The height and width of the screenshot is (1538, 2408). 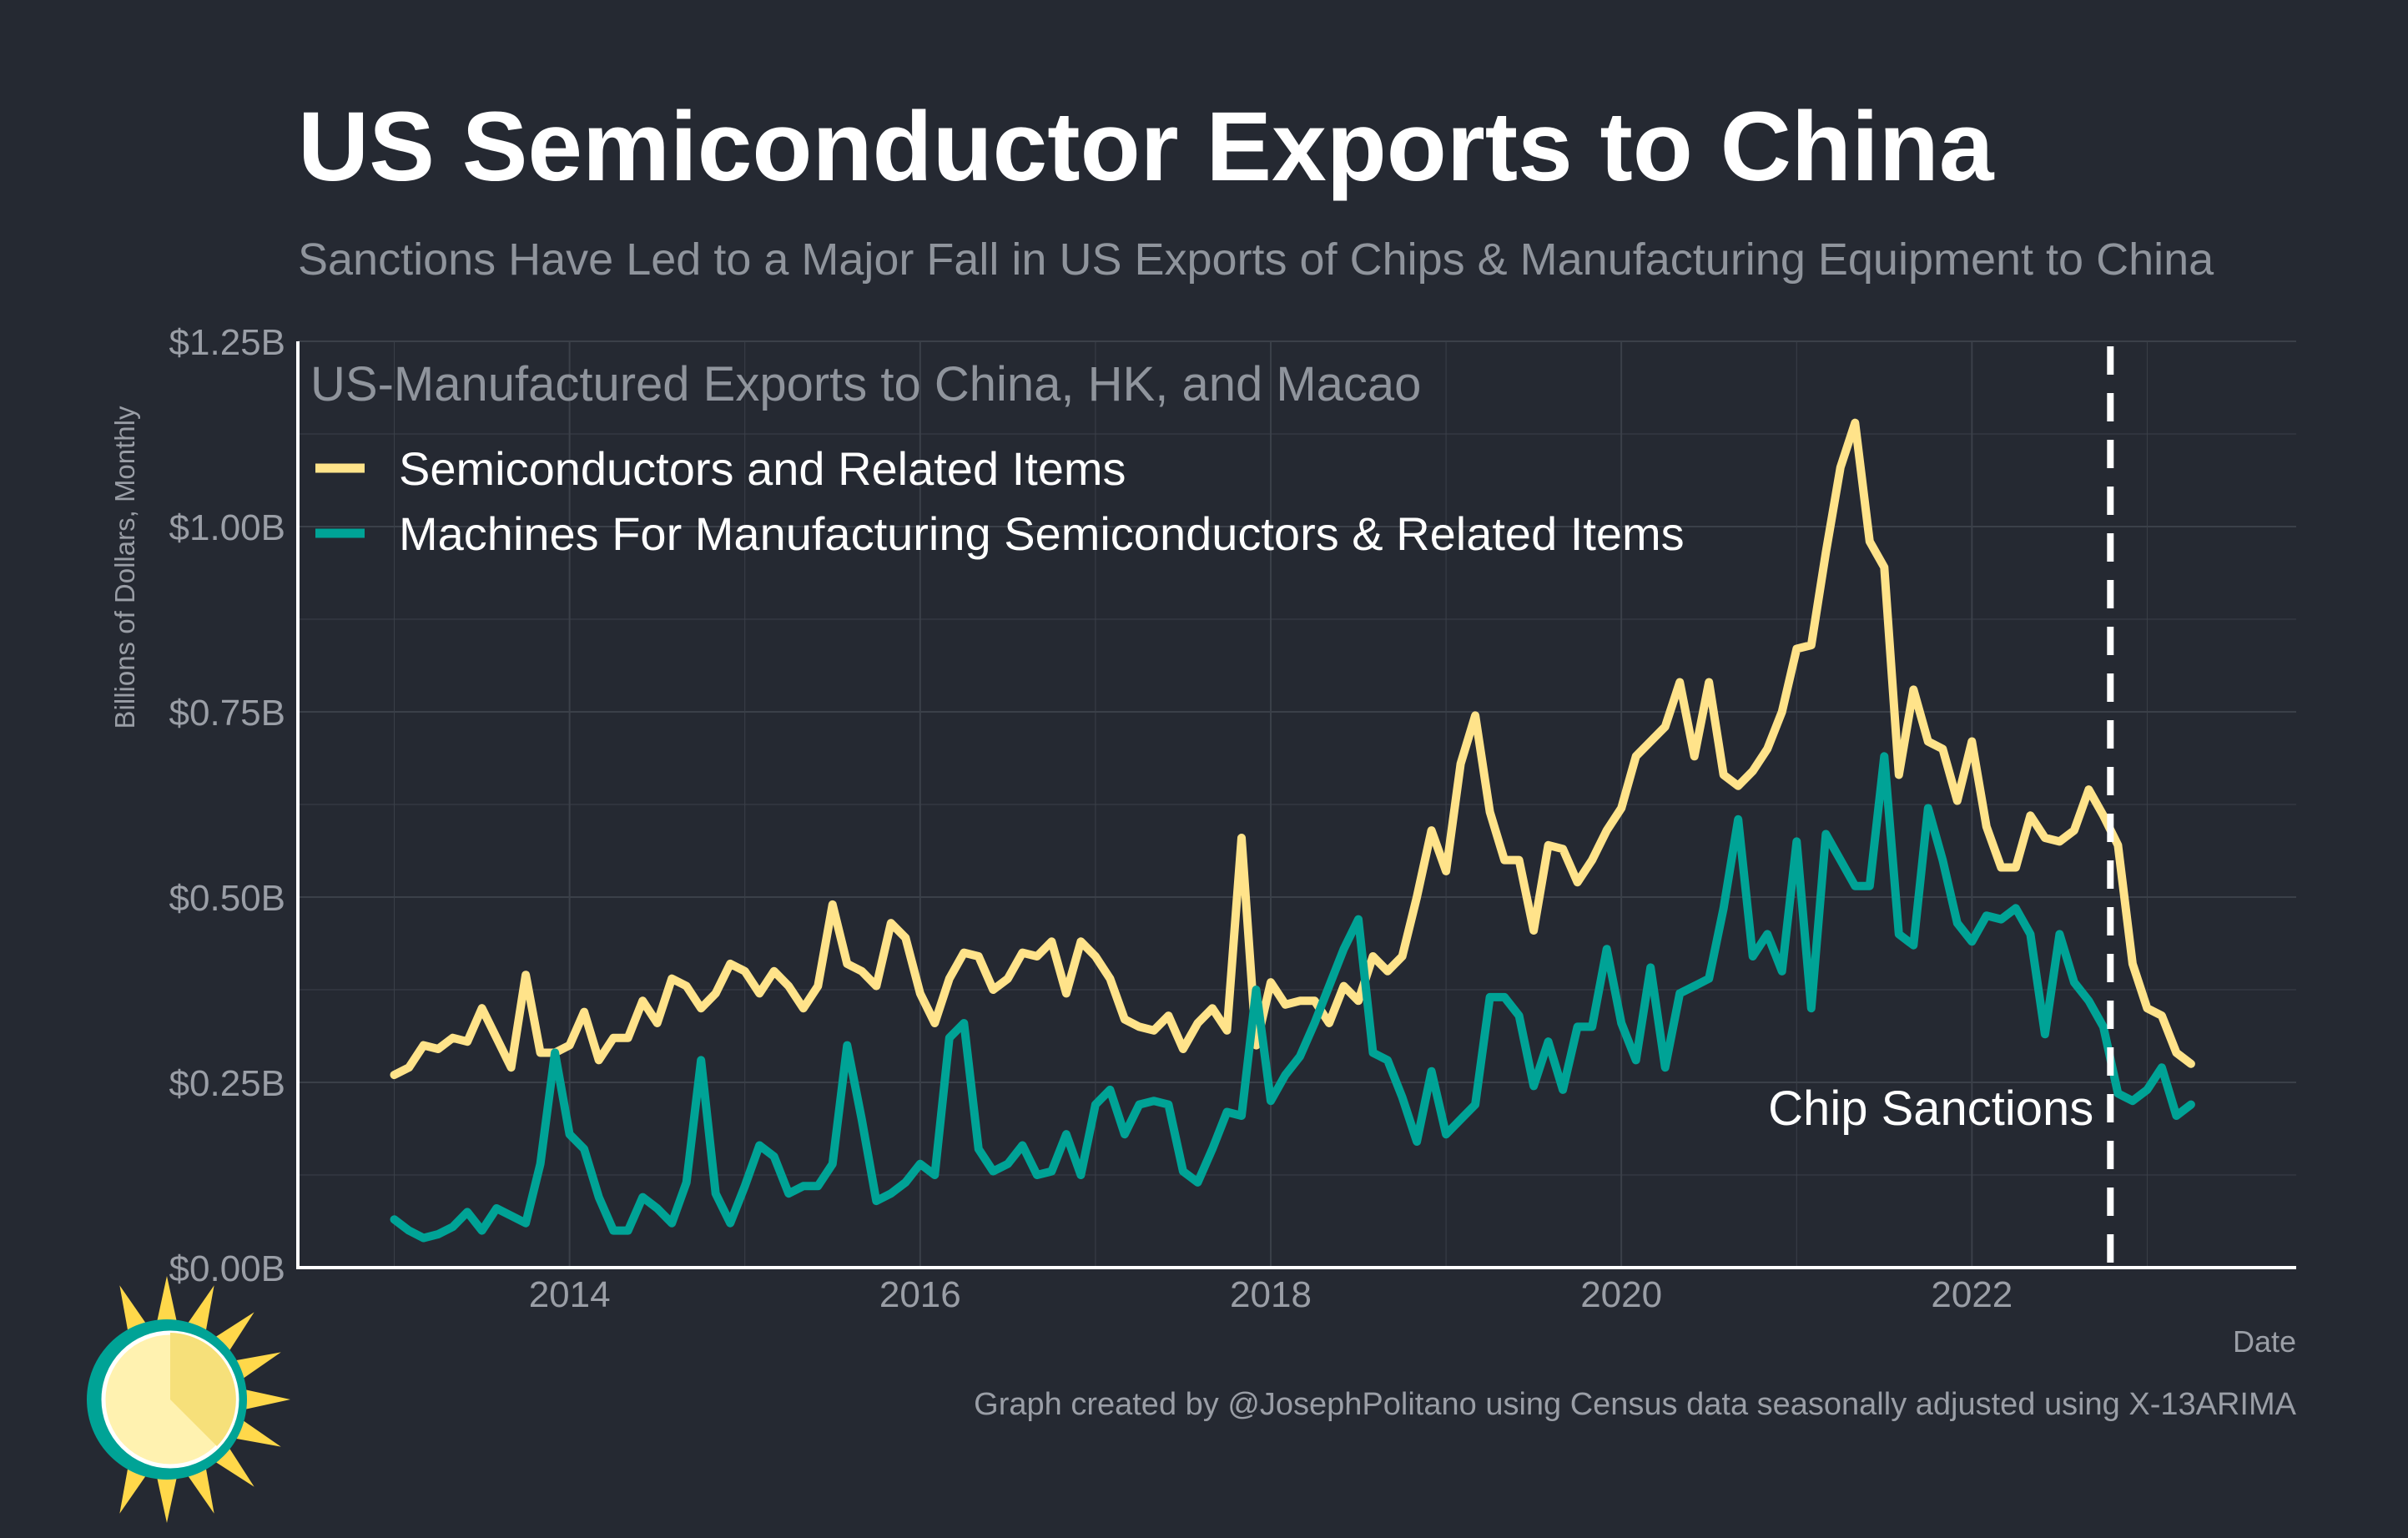 What do you see at coordinates (227, 527) in the screenshot?
I see `y-tick-label: $1.00B` at bounding box center [227, 527].